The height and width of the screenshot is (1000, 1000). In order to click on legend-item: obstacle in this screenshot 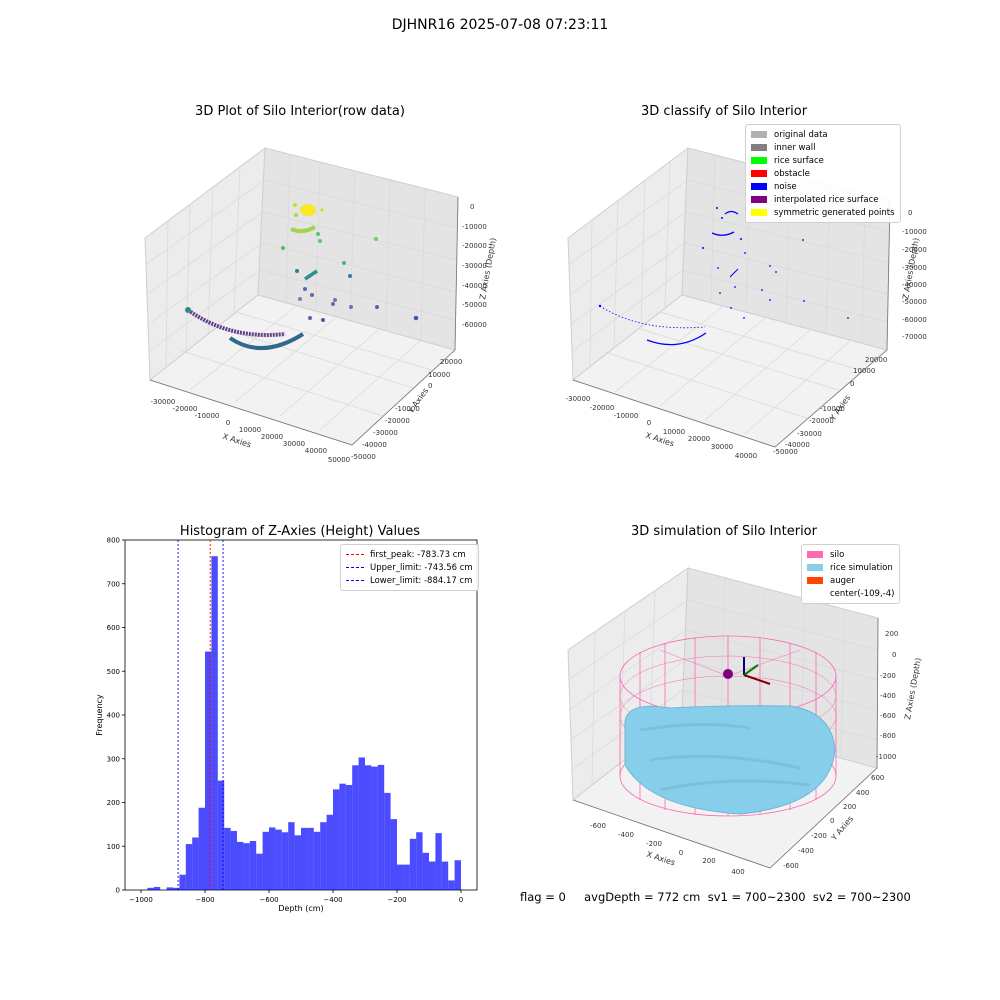, I will do `click(823, 173)`.